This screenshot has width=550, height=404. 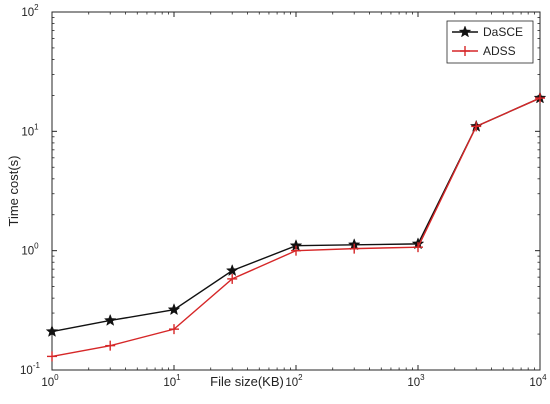 I want to click on x-tick-label: 10², so click(x=294, y=381).